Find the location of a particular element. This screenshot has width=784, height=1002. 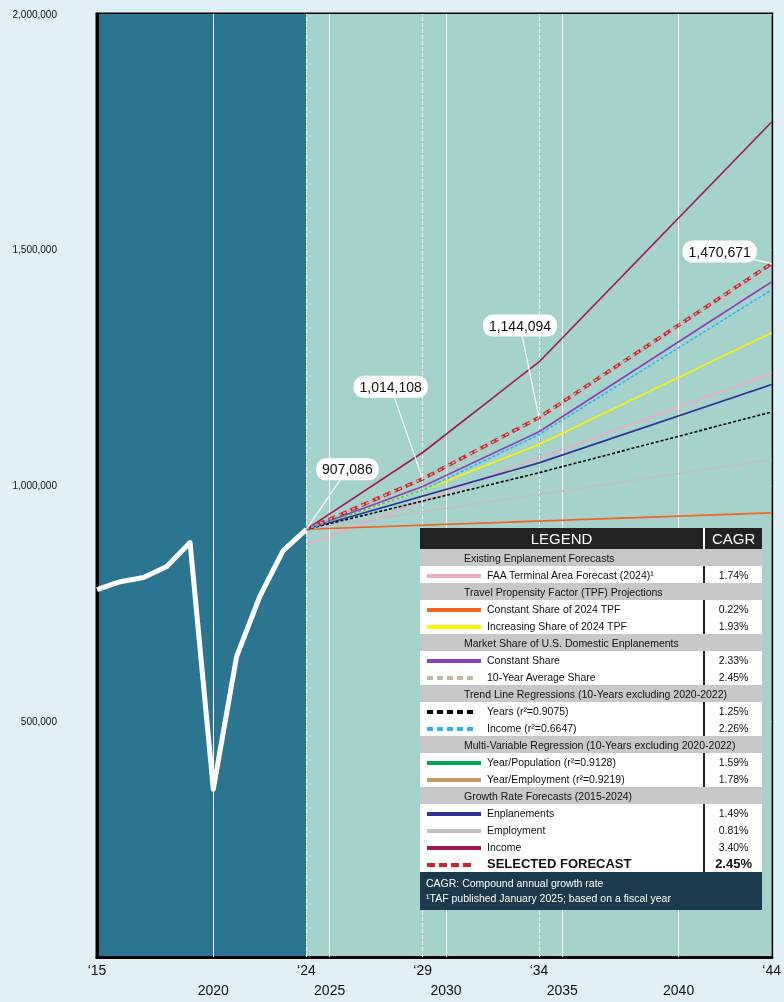

legend-label: Constant Share of 2024 TPF is located at coordinates (554, 608).